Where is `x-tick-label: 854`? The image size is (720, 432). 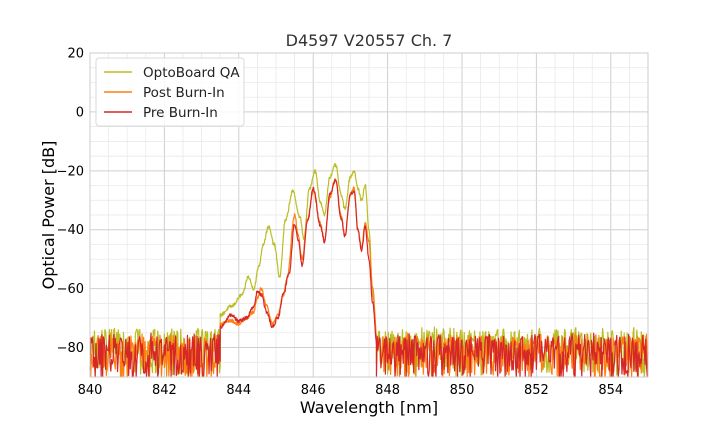
x-tick-label: 854 is located at coordinates (610, 390).